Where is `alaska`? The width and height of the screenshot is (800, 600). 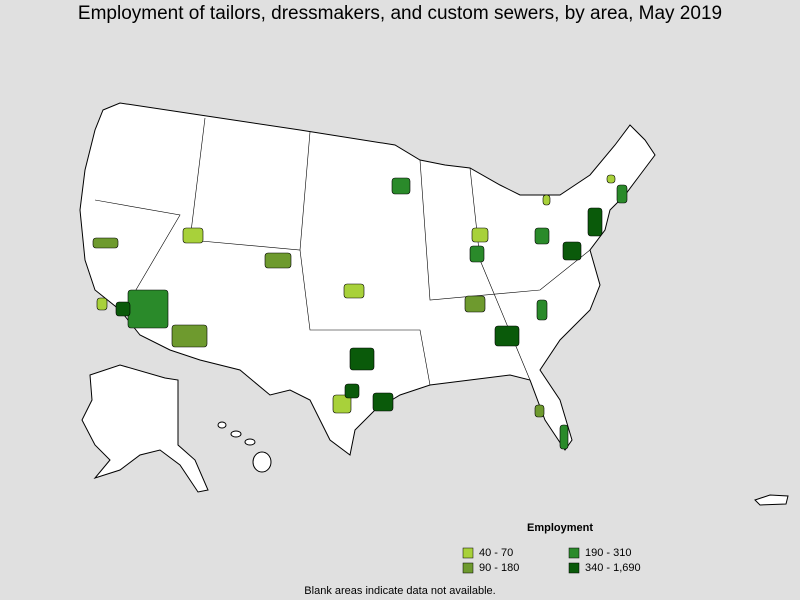 alaska is located at coordinates (145, 428).